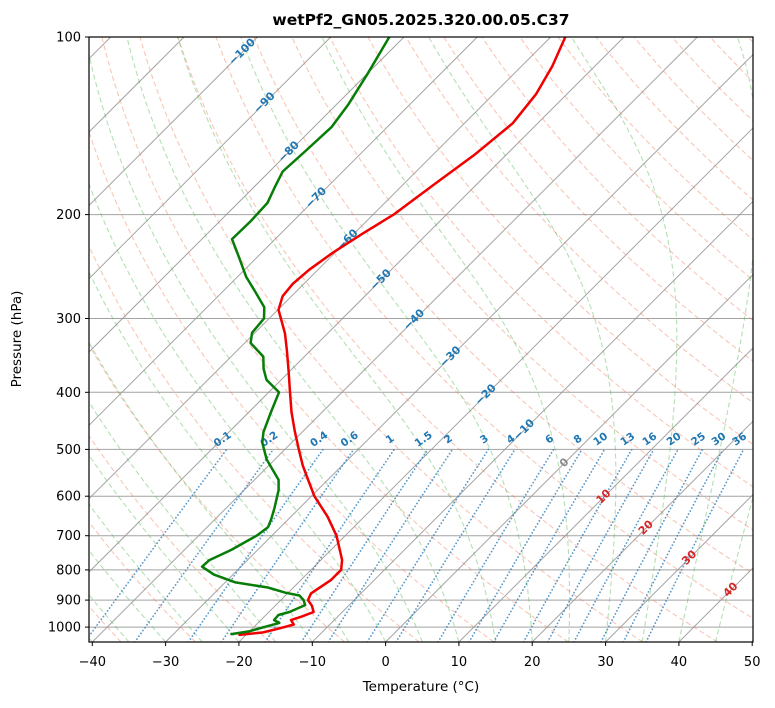 The image size is (775, 708). What do you see at coordinates (68, 38) in the screenshot?
I see `svg-text: 100` at bounding box center [68, 38].